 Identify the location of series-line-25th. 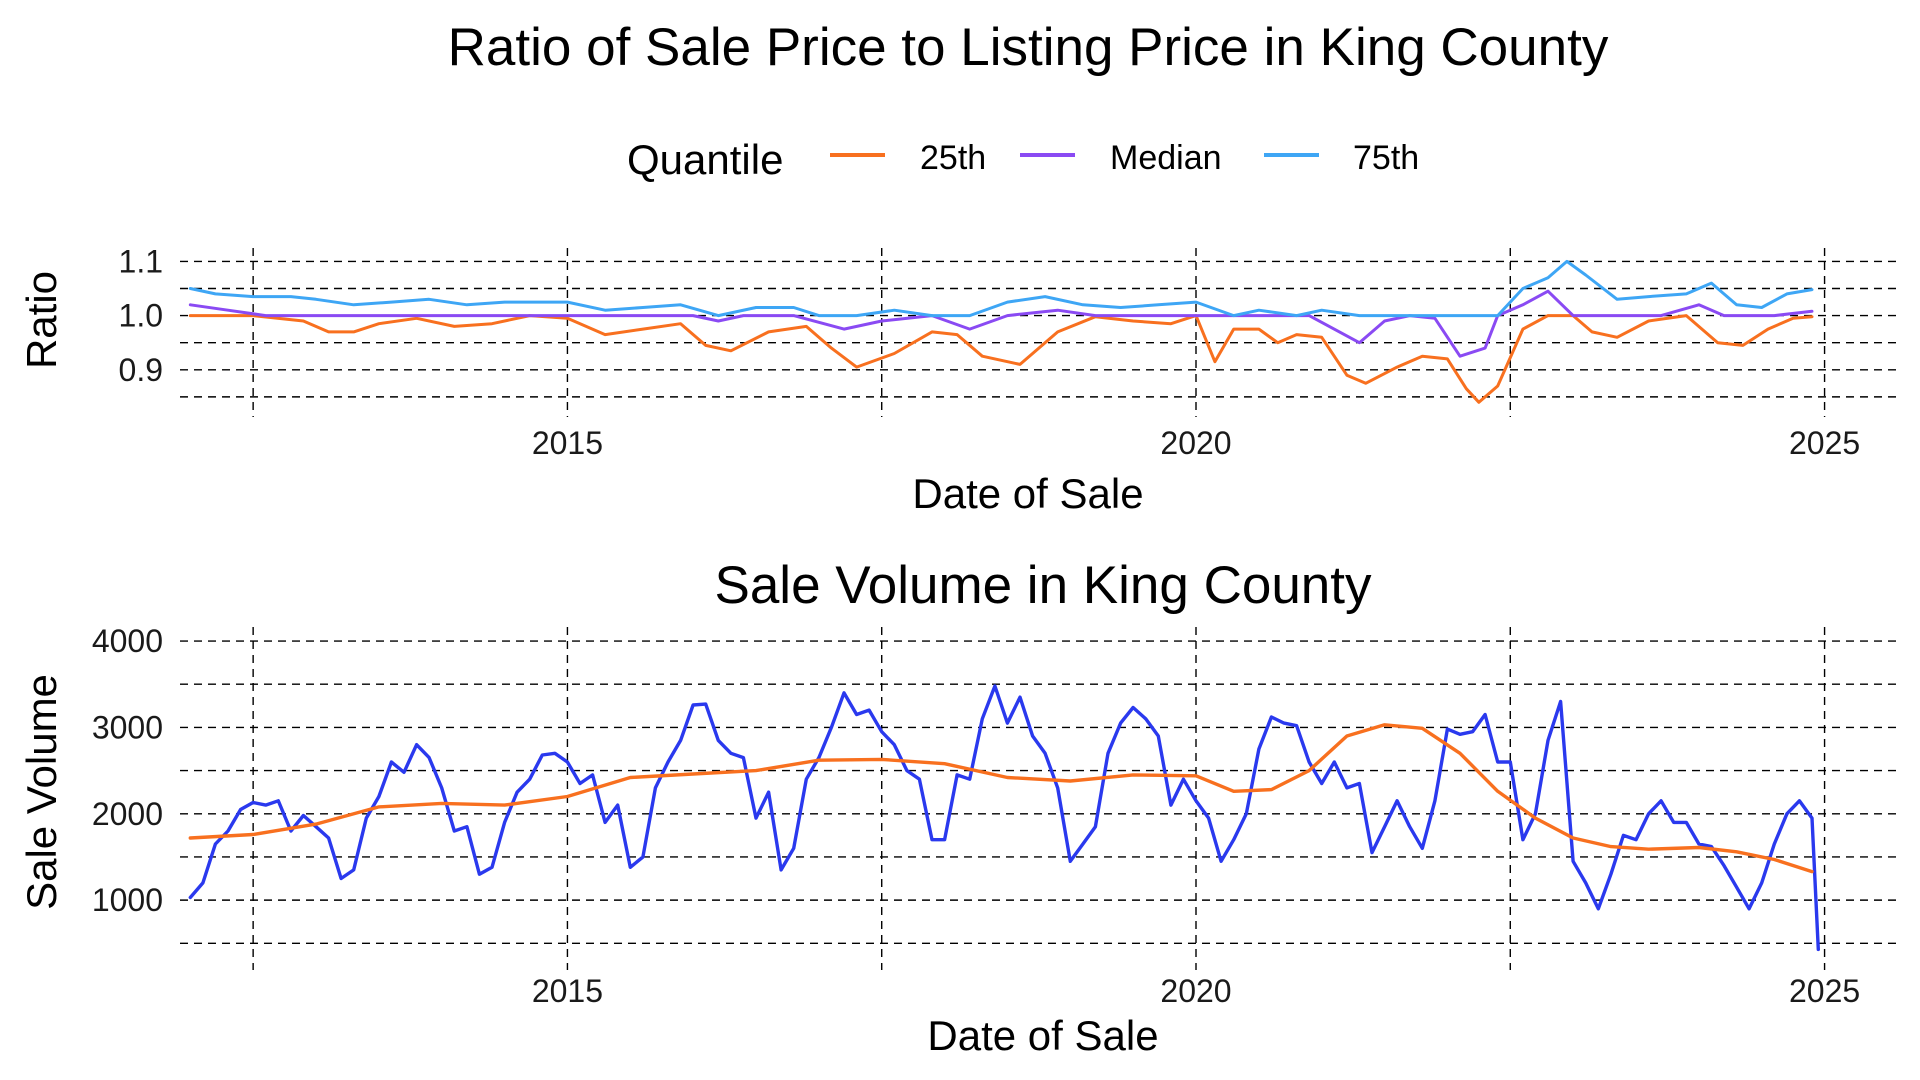
(1001, 359).